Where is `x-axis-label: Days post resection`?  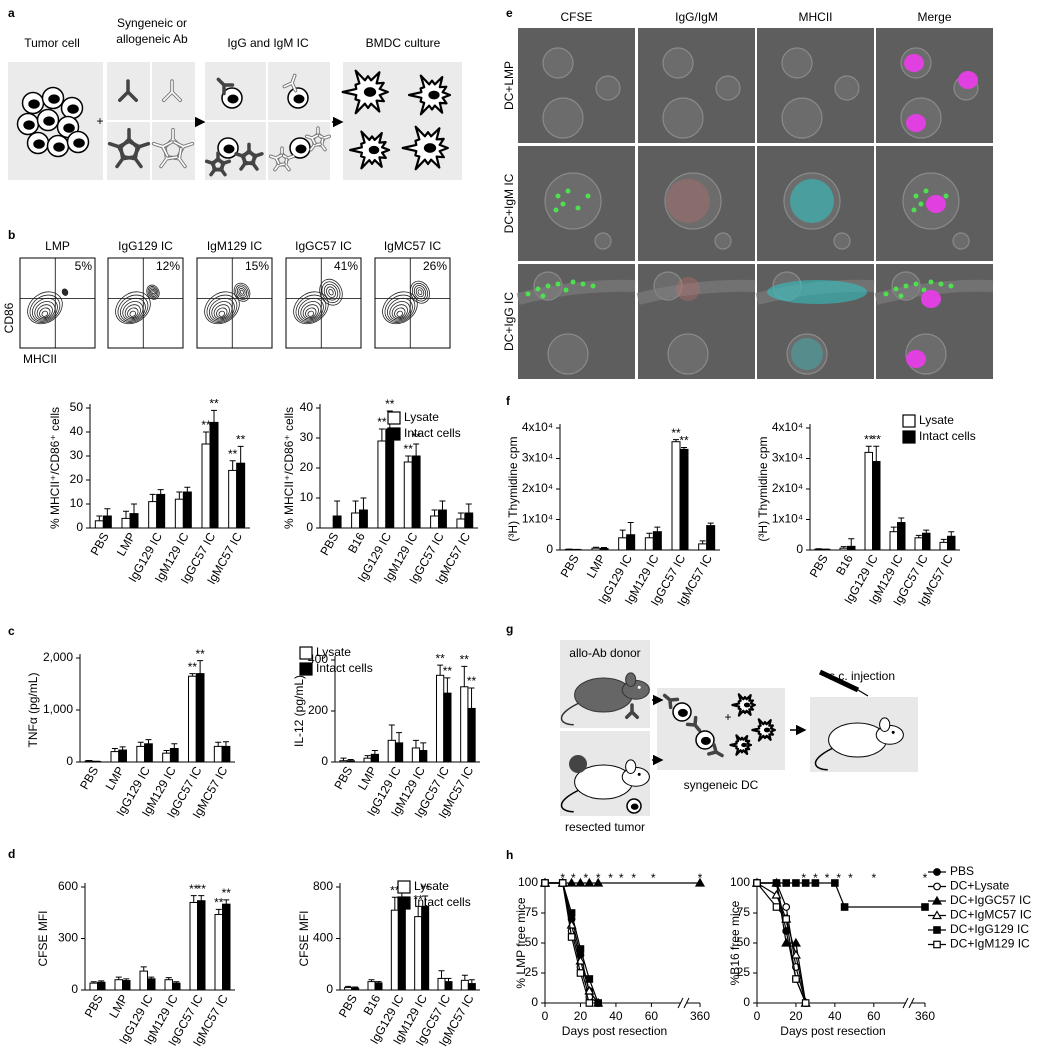
x-axis-label: Days post resection is located at coordinates (832, 1031).